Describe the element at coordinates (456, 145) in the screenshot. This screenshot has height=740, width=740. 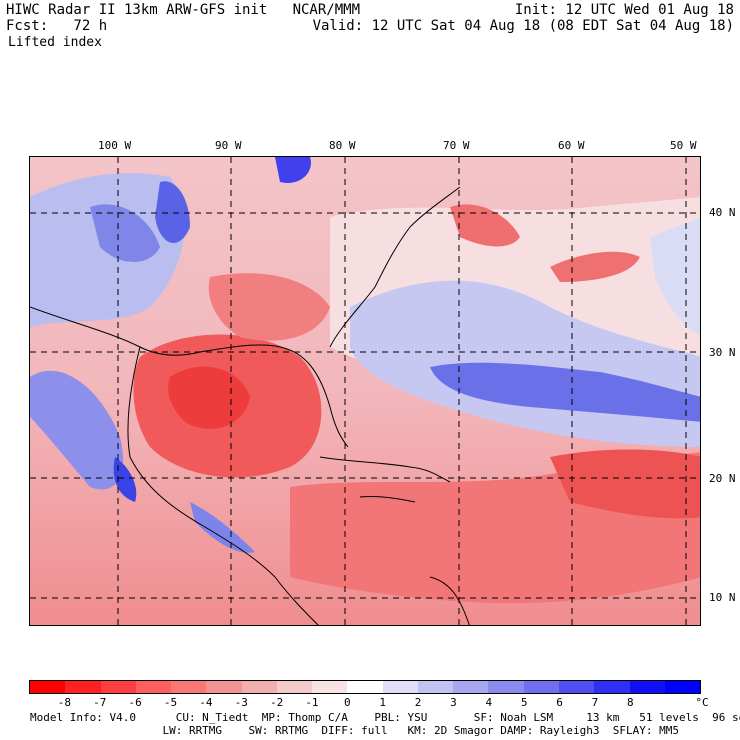
I see `lon-label: 70 W` at that location.